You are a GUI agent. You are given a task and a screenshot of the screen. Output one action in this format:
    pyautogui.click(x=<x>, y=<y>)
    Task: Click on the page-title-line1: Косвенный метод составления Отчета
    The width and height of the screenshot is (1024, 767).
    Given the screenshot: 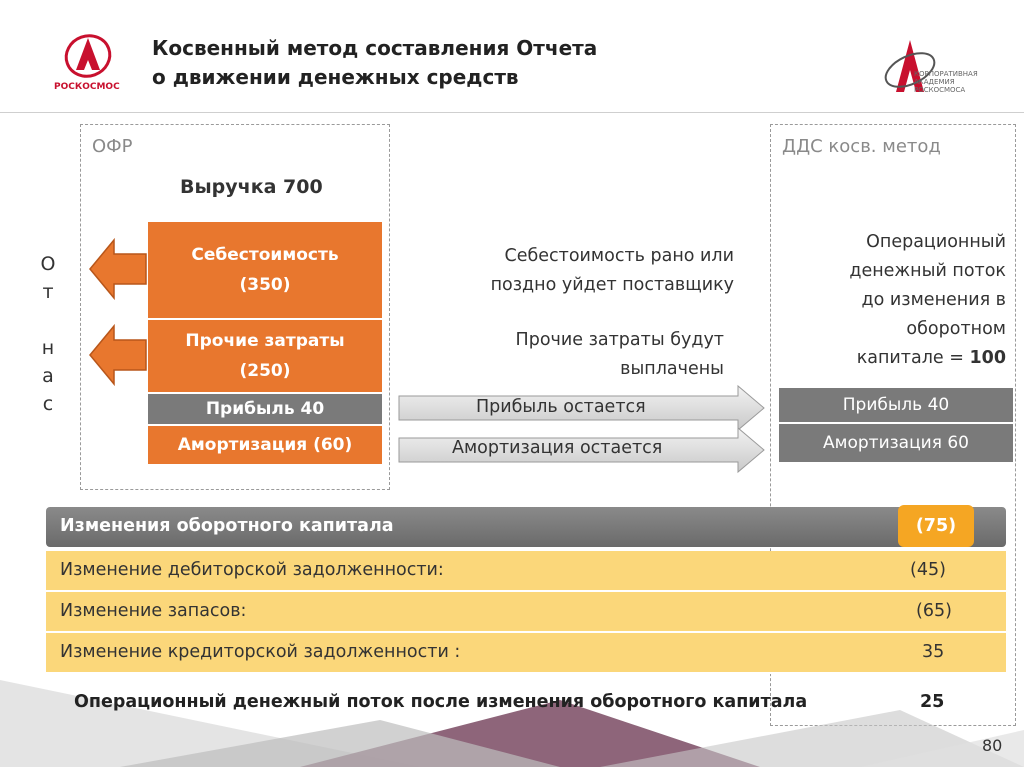 What is the action you would take?
    pyautogui.click(x=375, y=48)
    